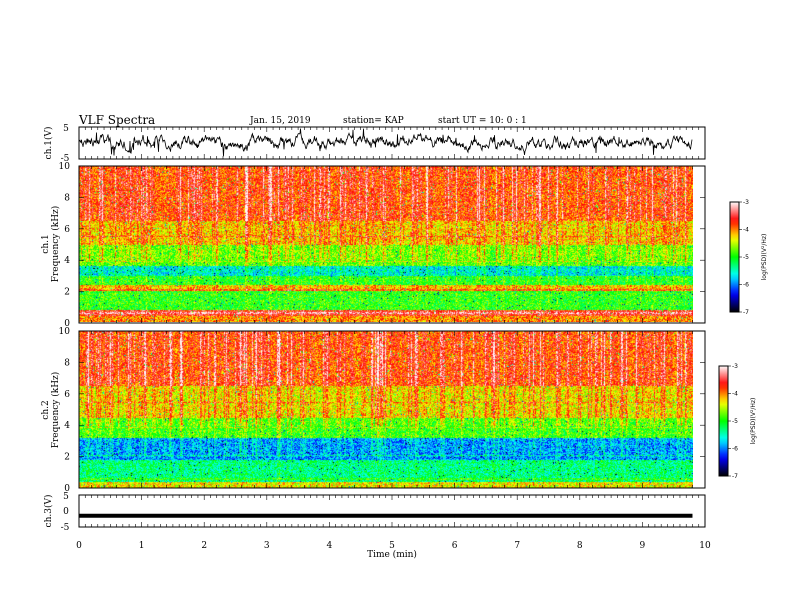 The image size is (792, 612). I want to click on station-label: station= KAP, so click(373, 121).